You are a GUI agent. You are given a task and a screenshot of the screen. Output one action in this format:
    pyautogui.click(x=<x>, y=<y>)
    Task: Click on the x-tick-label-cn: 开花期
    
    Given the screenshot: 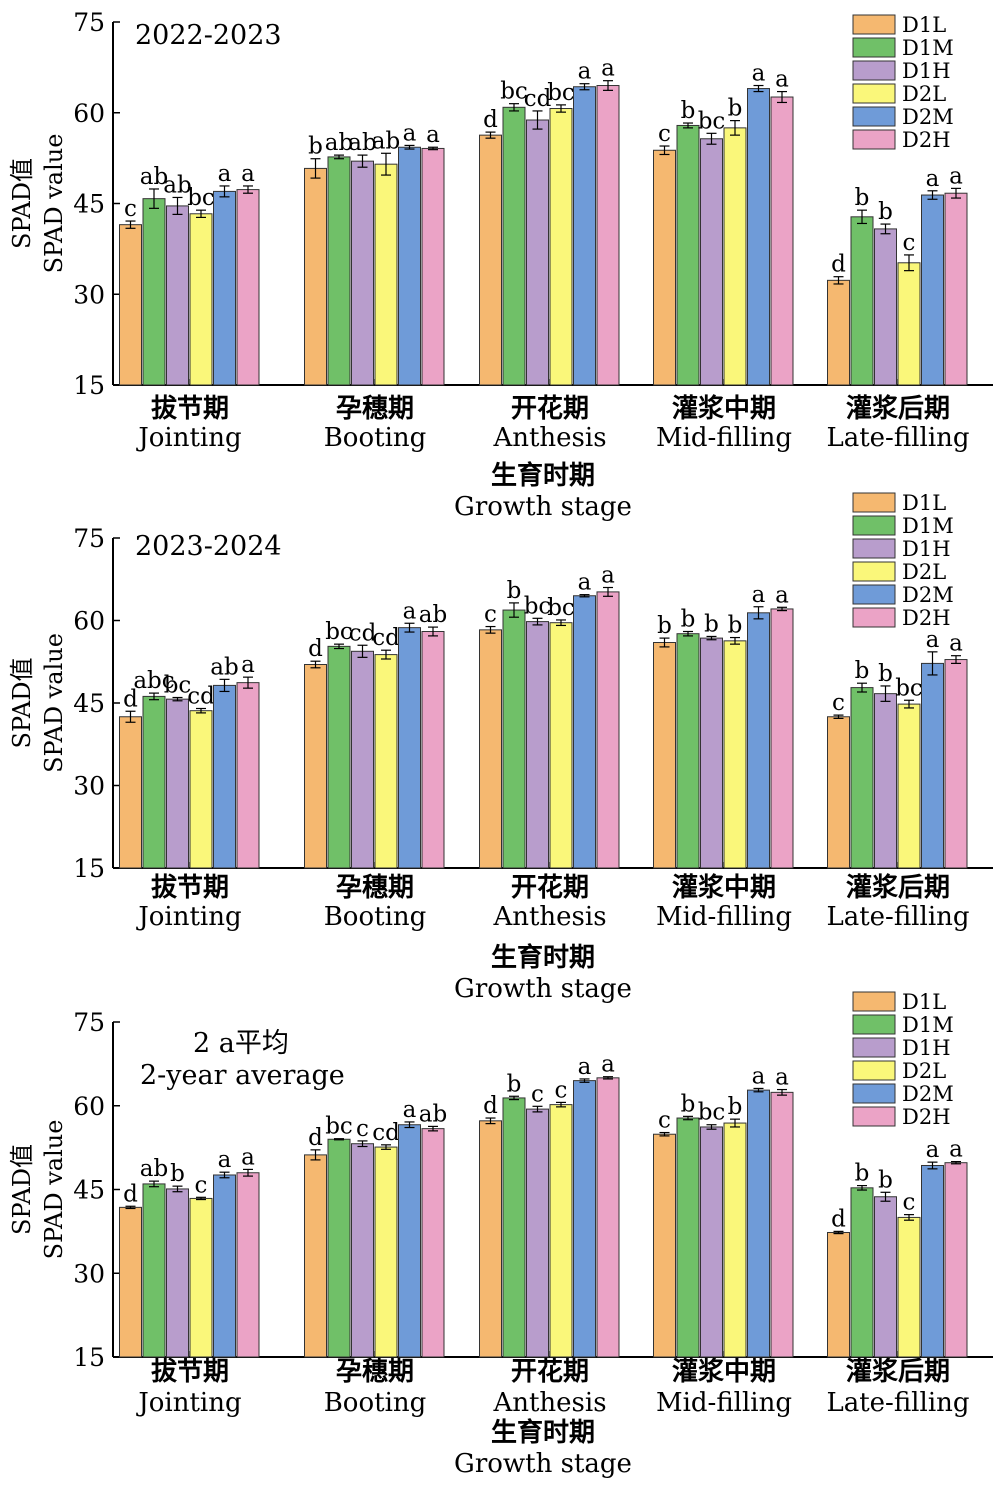 What is the action you would take?
    pyautogui.click(x=550, y=888)
    